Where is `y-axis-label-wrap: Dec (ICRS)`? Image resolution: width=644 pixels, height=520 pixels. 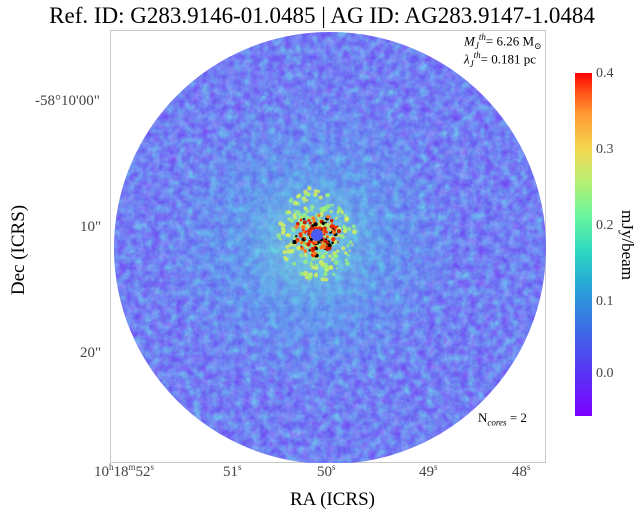 y-axis-label-wrap: Dec (ICRS) is located at coordinates (19, 250).